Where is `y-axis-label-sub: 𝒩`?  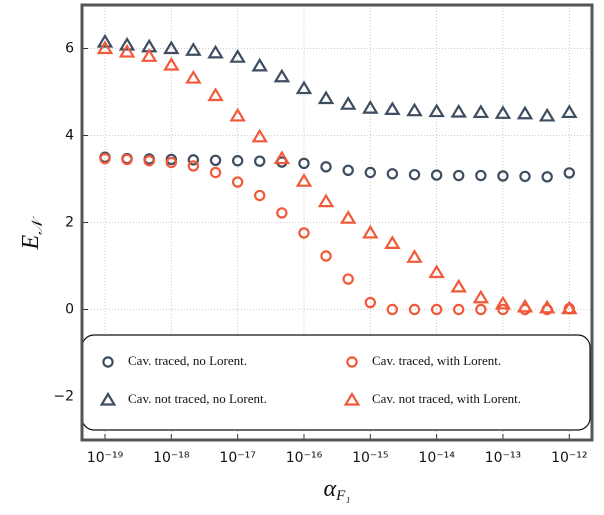 y-axis-label-sub: 𝒩 is located at coordinates (38, 225).